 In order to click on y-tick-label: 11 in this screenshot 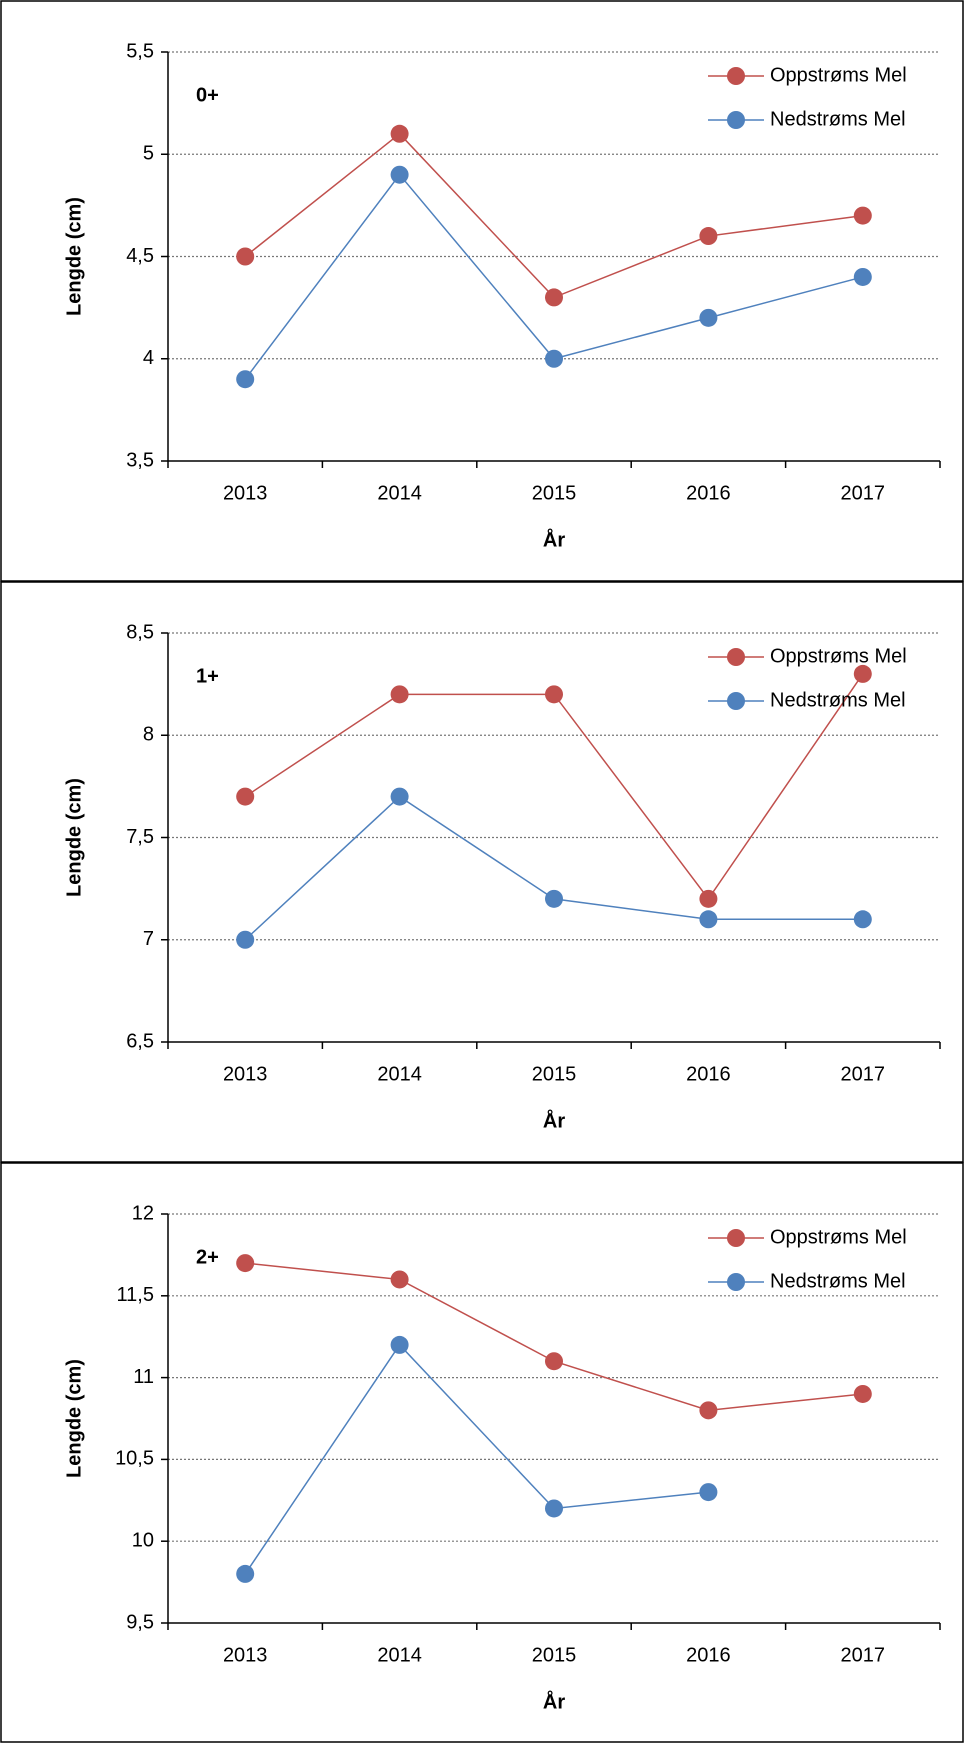, I will do `click(143, 1377)`.